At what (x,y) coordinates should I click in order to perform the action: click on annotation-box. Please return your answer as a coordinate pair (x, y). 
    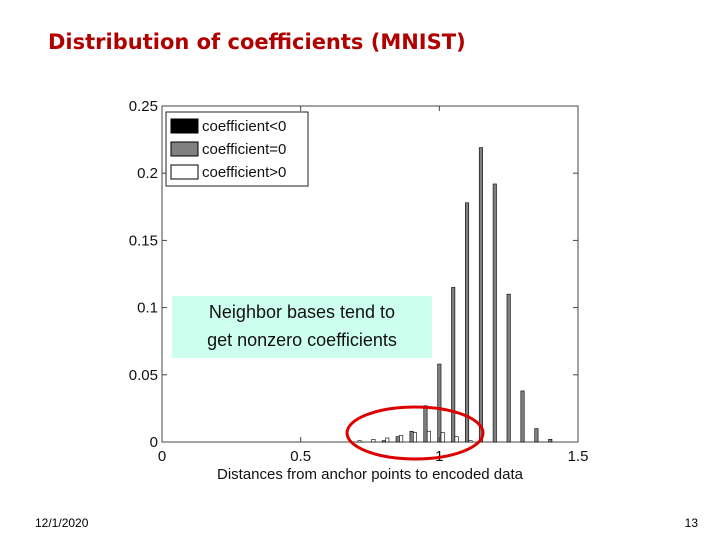
    Looking at the image, I should click on (302, 327).